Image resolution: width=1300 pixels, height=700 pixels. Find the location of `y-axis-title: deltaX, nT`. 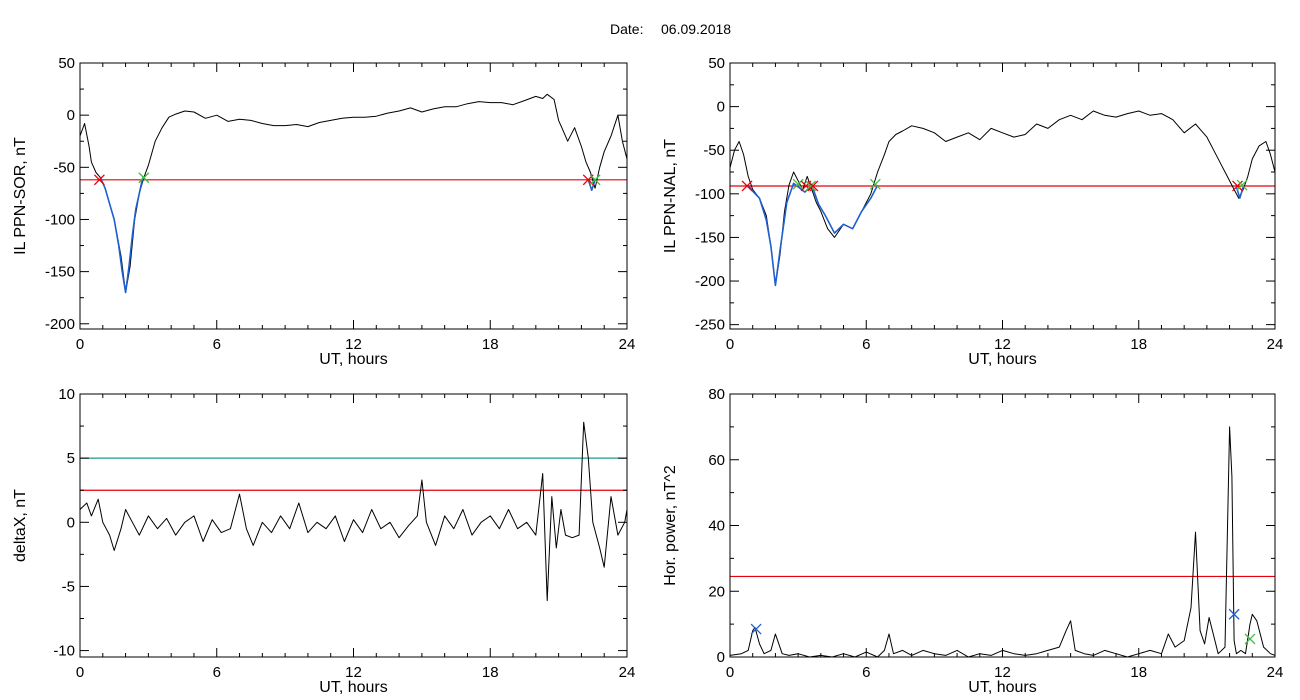

y-axis-title: deltaX, nT is located at coordinates (20, 525).